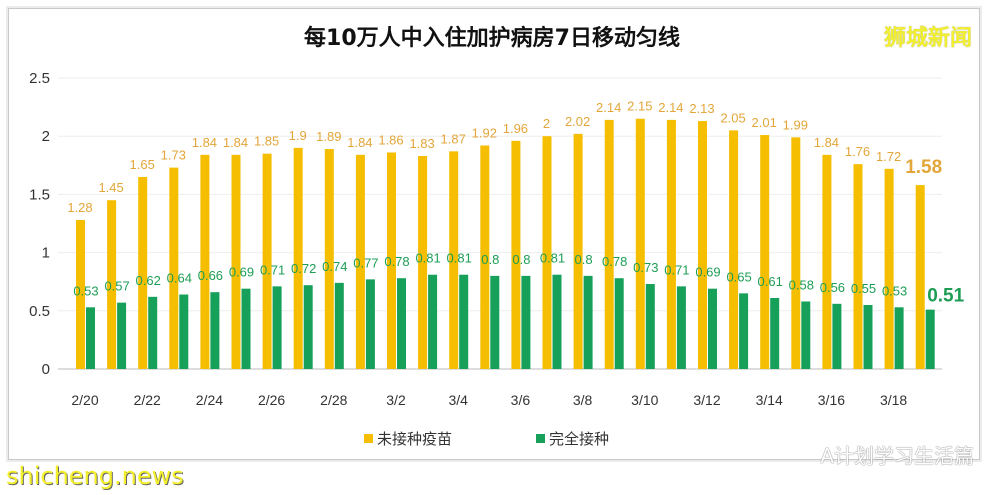  What do you see at coordinates (795, 124) in the screenshot?
I see `data-label-unvaccinated: 1.99` at bounding box center [795, 124].